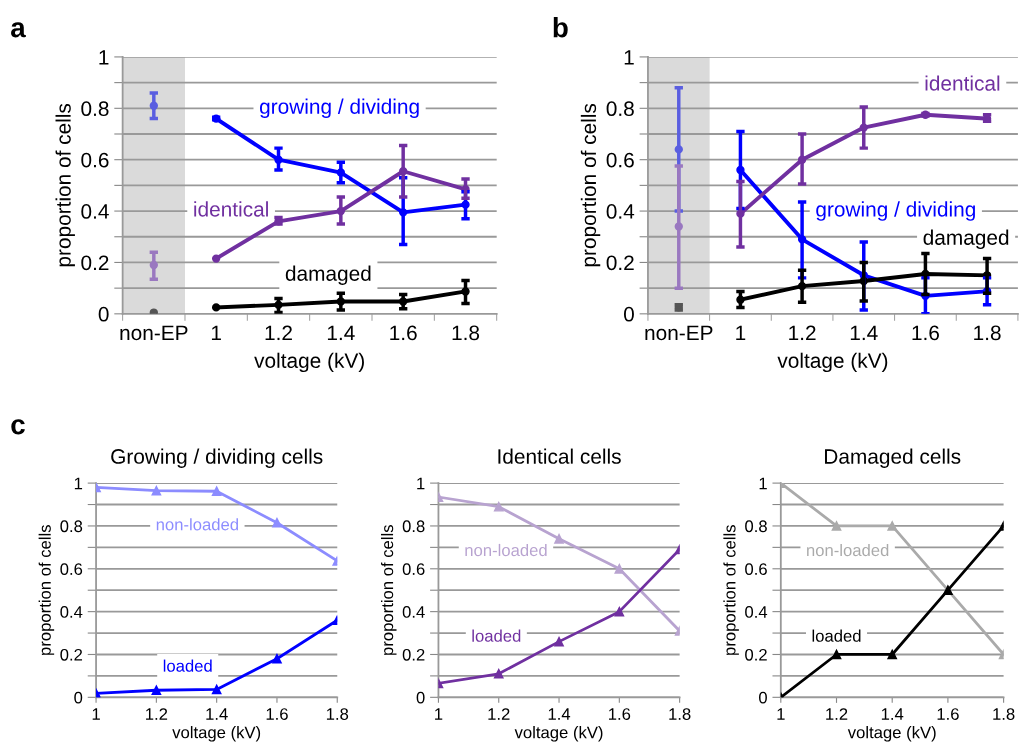 This screenshot has width=1022, height=749. Describe the element at coordinates (18, 427) in the screenshot. I see `text: c` at that location.